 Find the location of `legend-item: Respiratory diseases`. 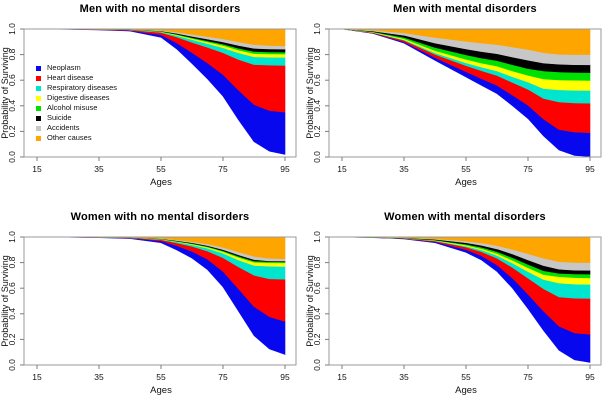

legend-item: Respiratory diseases is located at coordinates (76, 88).